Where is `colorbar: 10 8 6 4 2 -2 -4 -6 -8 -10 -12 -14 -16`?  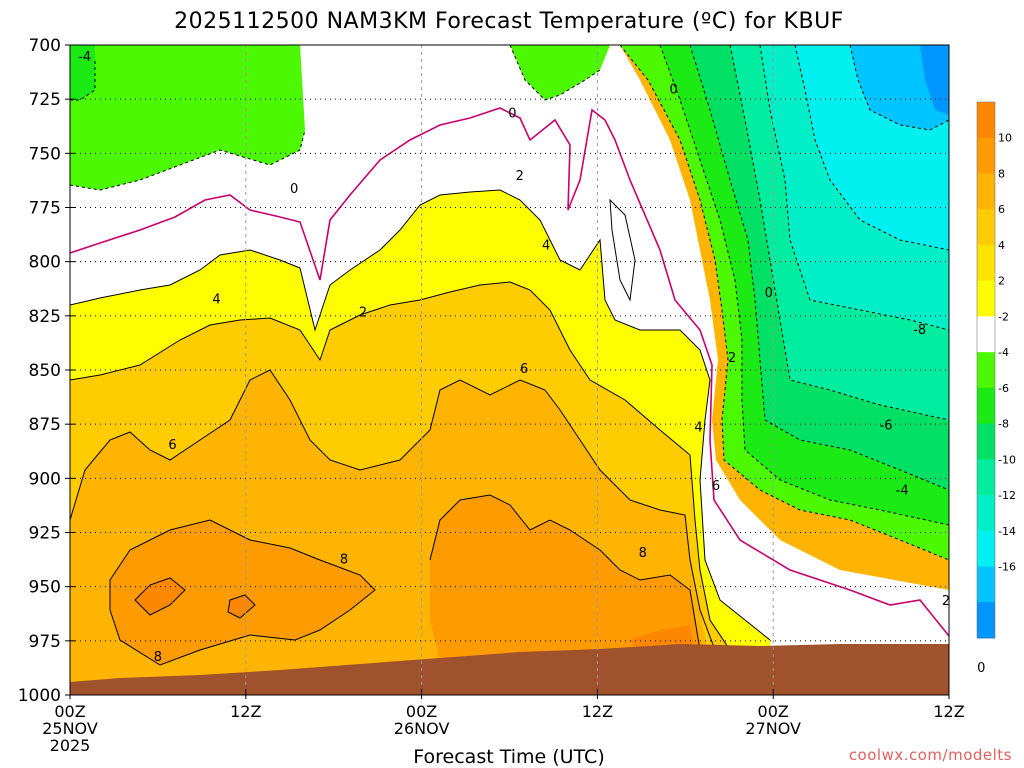 colorbar: 10 8 6 4 2 -2 -4 -6 -8 -10 -12 -14 -16 is located at coordinates (996, 370).